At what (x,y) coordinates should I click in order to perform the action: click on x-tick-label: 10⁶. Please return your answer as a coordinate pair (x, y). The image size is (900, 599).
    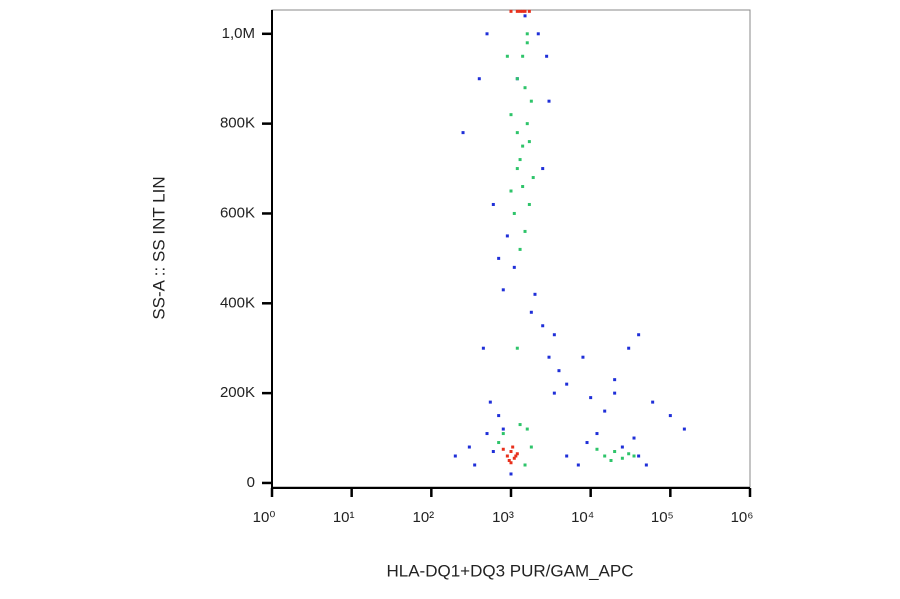
    Looking at the image, I should click on (742, 517).